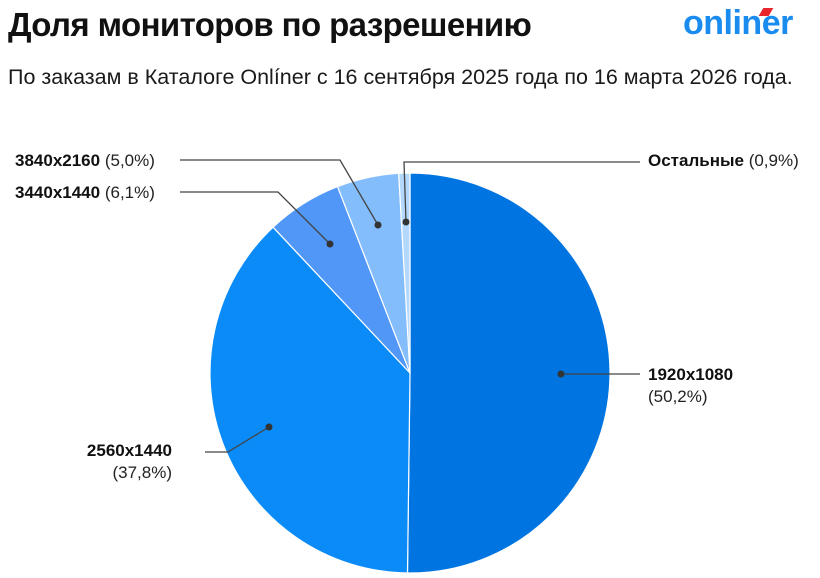  I want to click on label-name: 3840x2160, so click(58, 160).